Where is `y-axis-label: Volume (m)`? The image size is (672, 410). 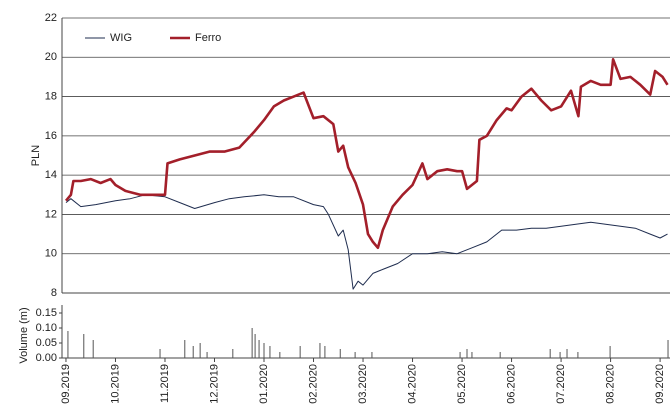
y-axis-label: Volume (m) is located at coordinates (24, 335).